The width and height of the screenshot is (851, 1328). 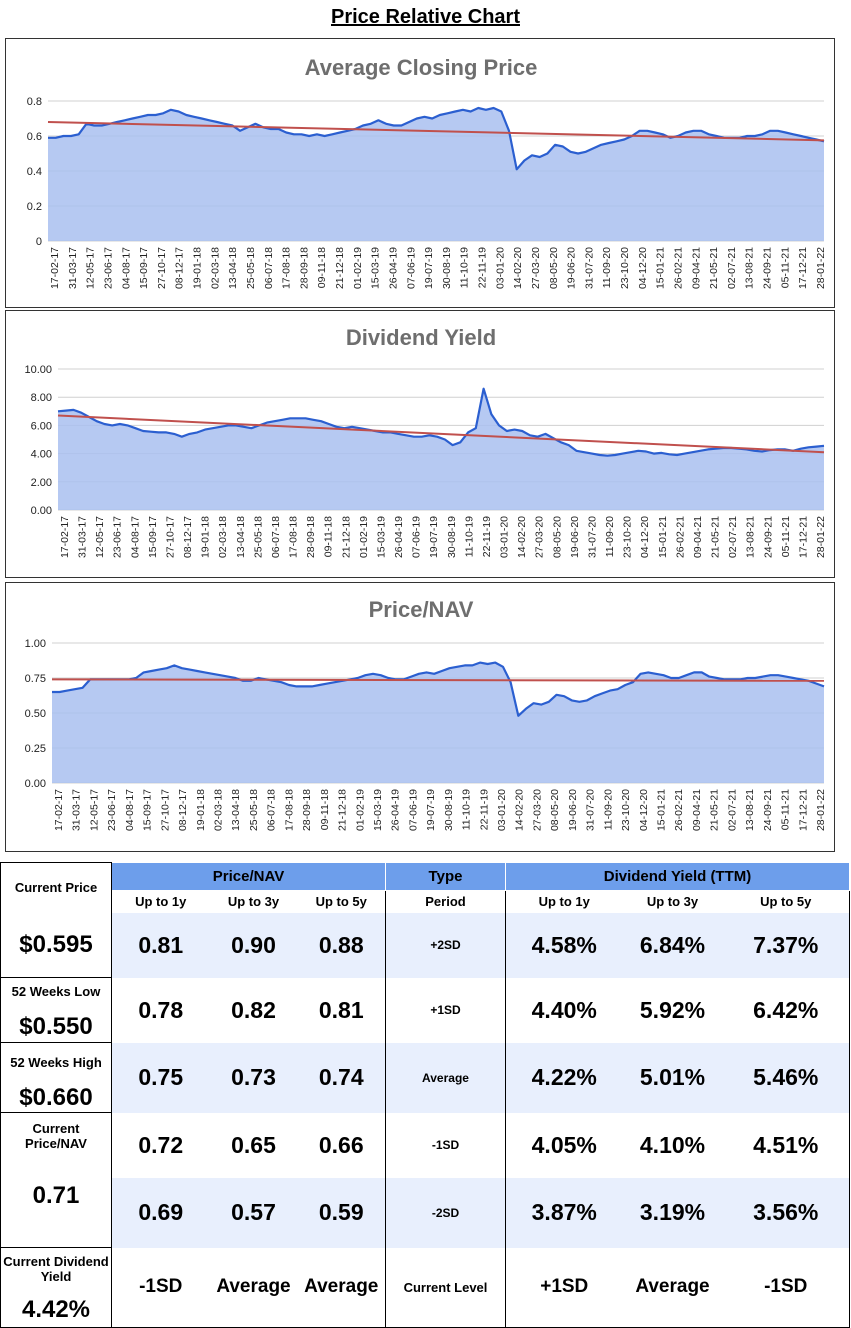 What do you see at coordinates (248, 876) in the screenshot?
I see `price-nav-header: Price/NAV` at bounding box center [248, 876].